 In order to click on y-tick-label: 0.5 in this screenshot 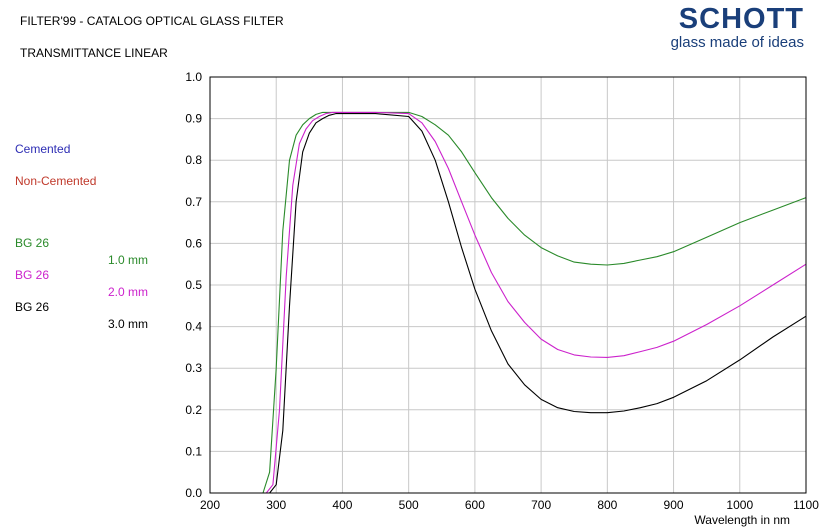, I will do `click(193, 285)`.